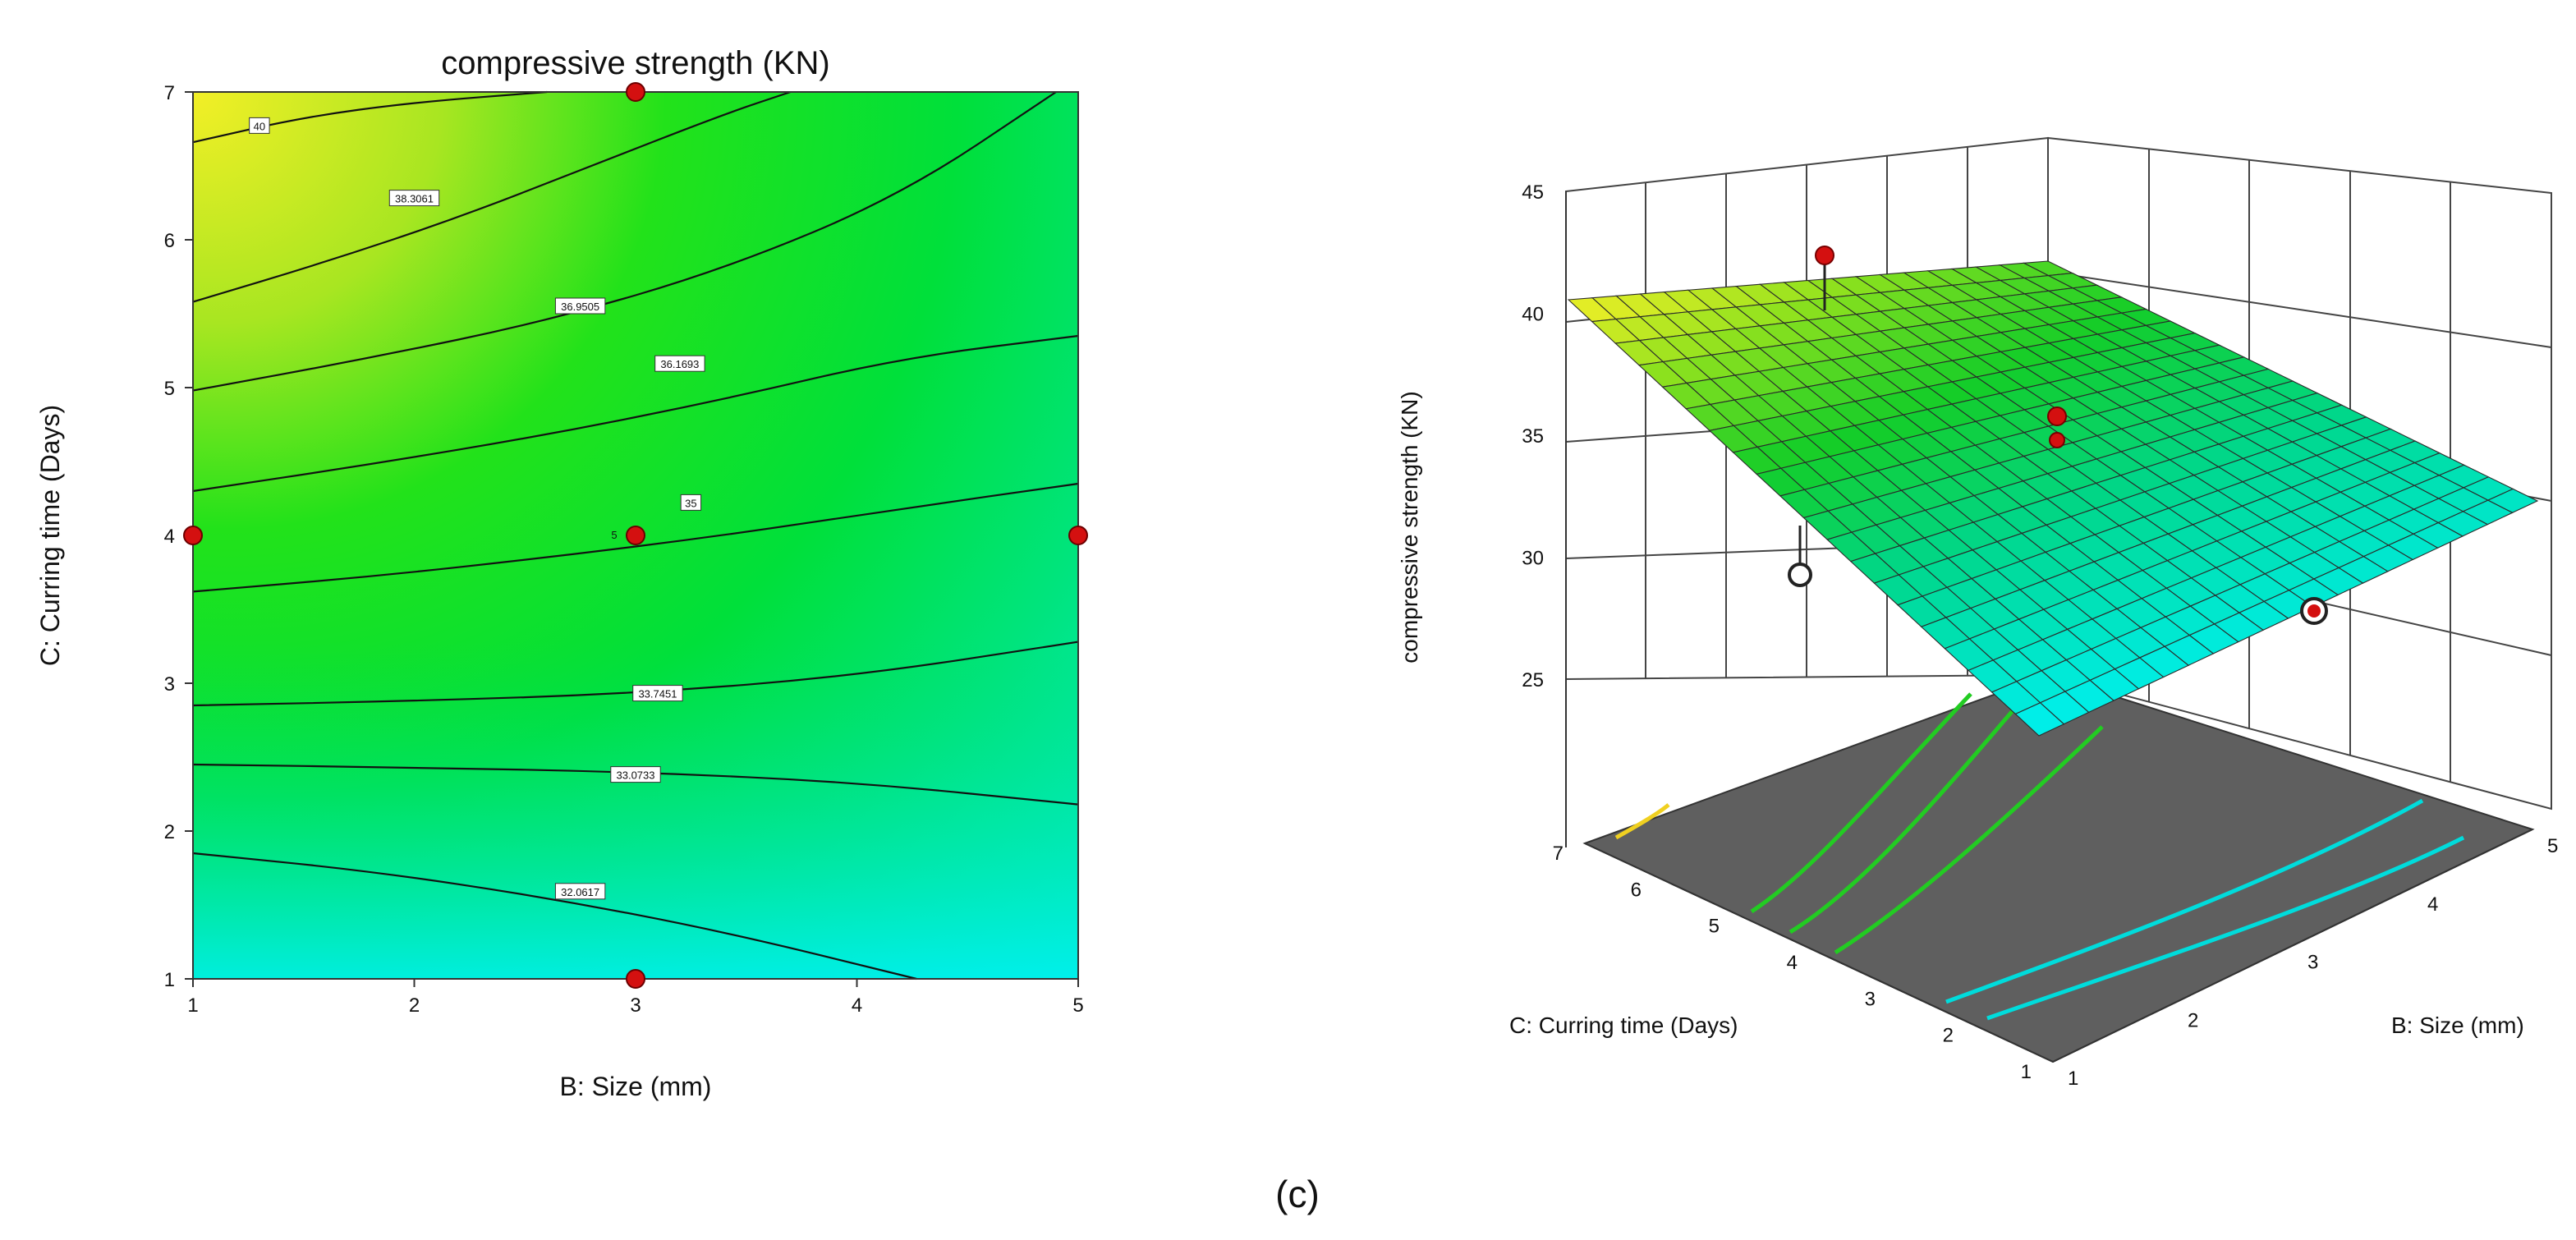  Describe the element at coordinates (169, 389) in the screenshot. I see `y-tick-label: 5` at that location.